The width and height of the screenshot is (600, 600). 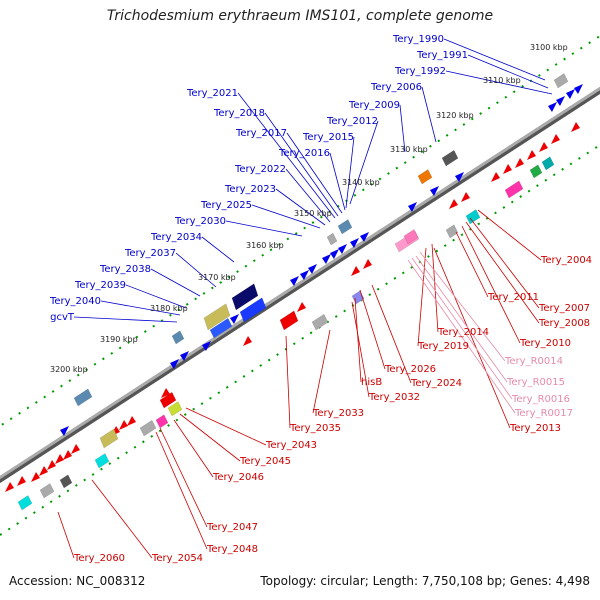 I want to click on kbp-label: 3100 kbp, so click(x=549, y=47).